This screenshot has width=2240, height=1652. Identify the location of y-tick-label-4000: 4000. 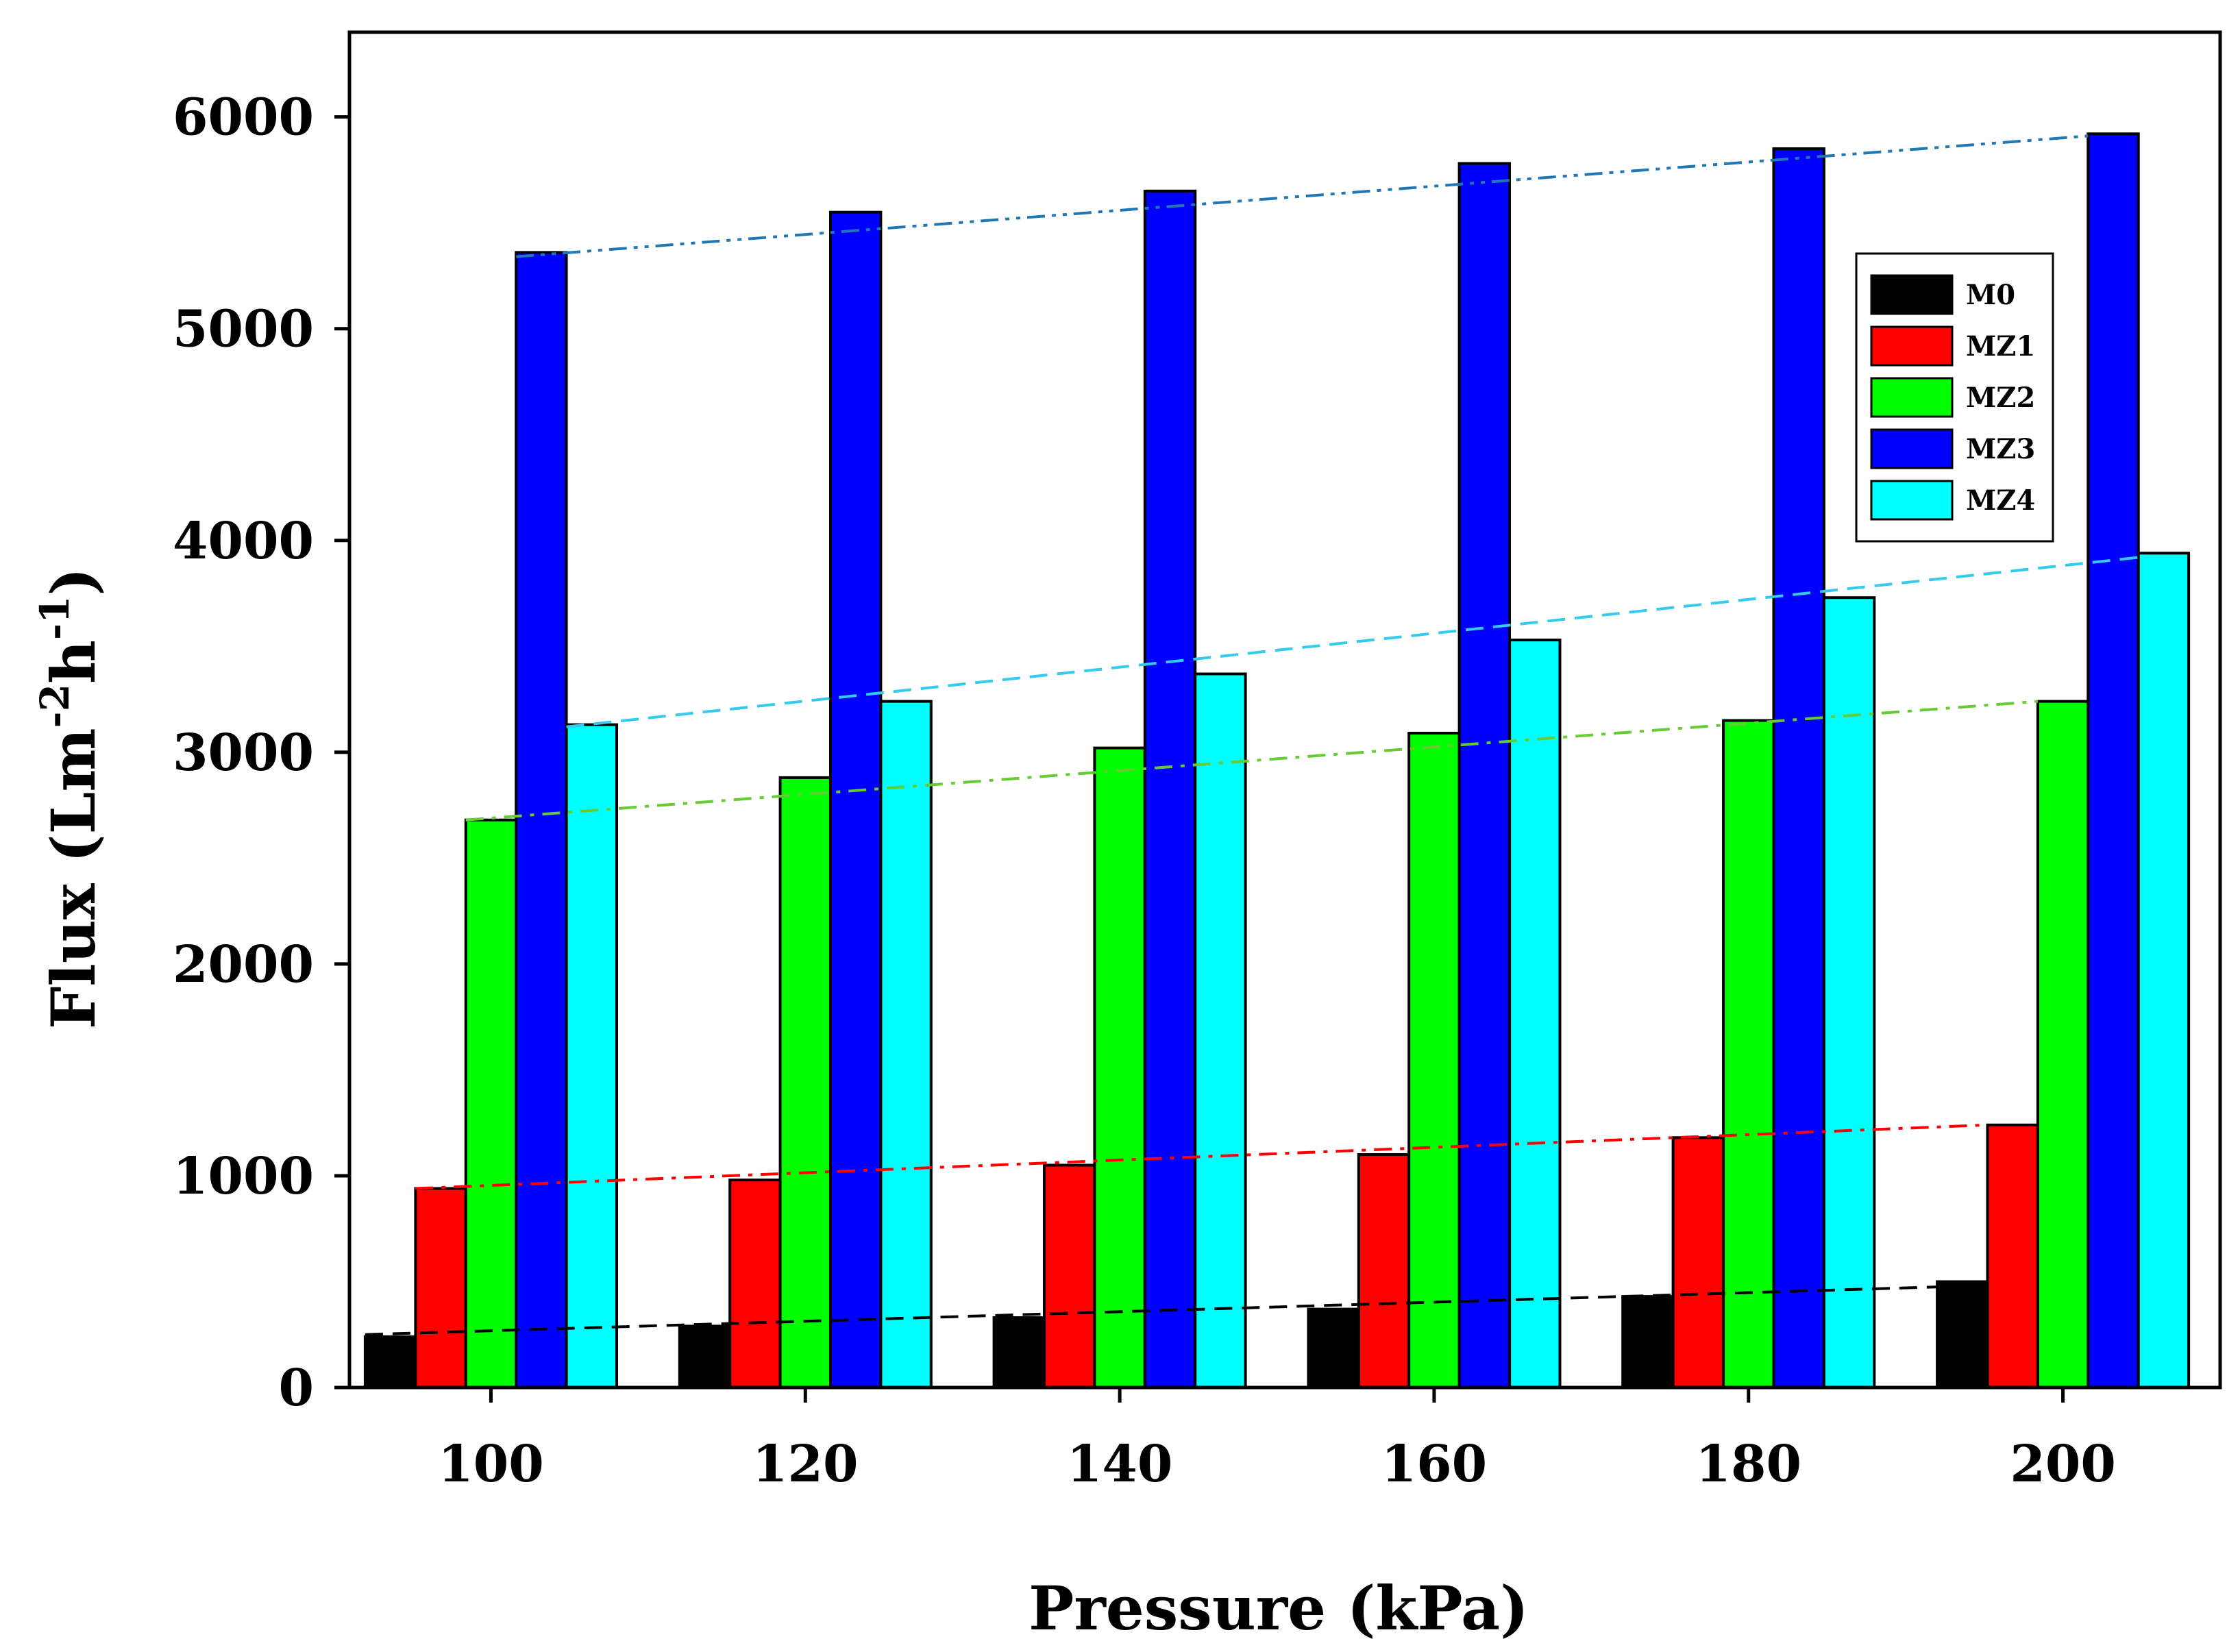
(243, 541).